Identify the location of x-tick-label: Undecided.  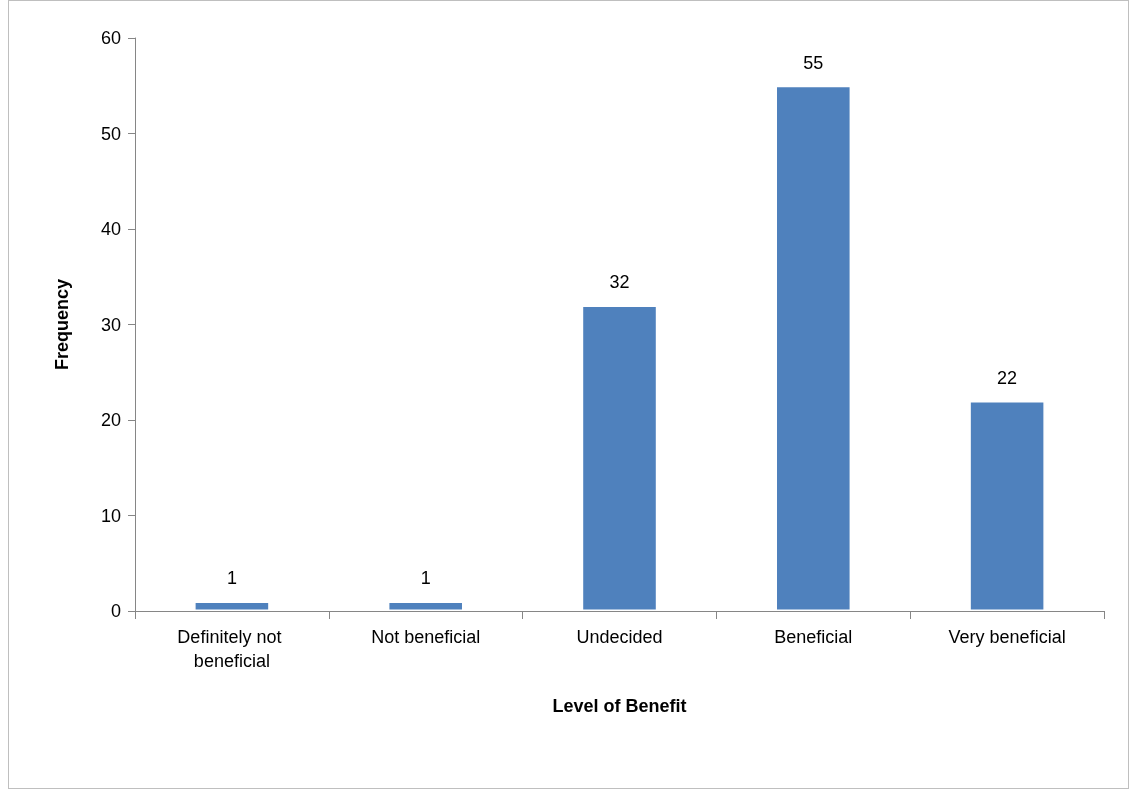
(619, 637).